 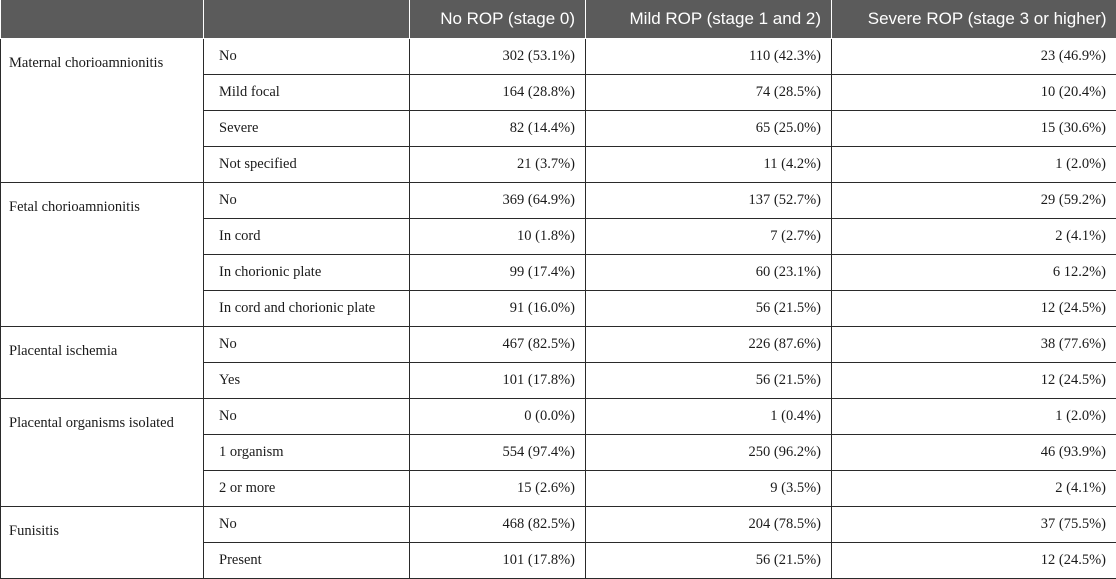 I want to click on cell-severe-rop: 6 12.2%), so click(x=974, y=273).